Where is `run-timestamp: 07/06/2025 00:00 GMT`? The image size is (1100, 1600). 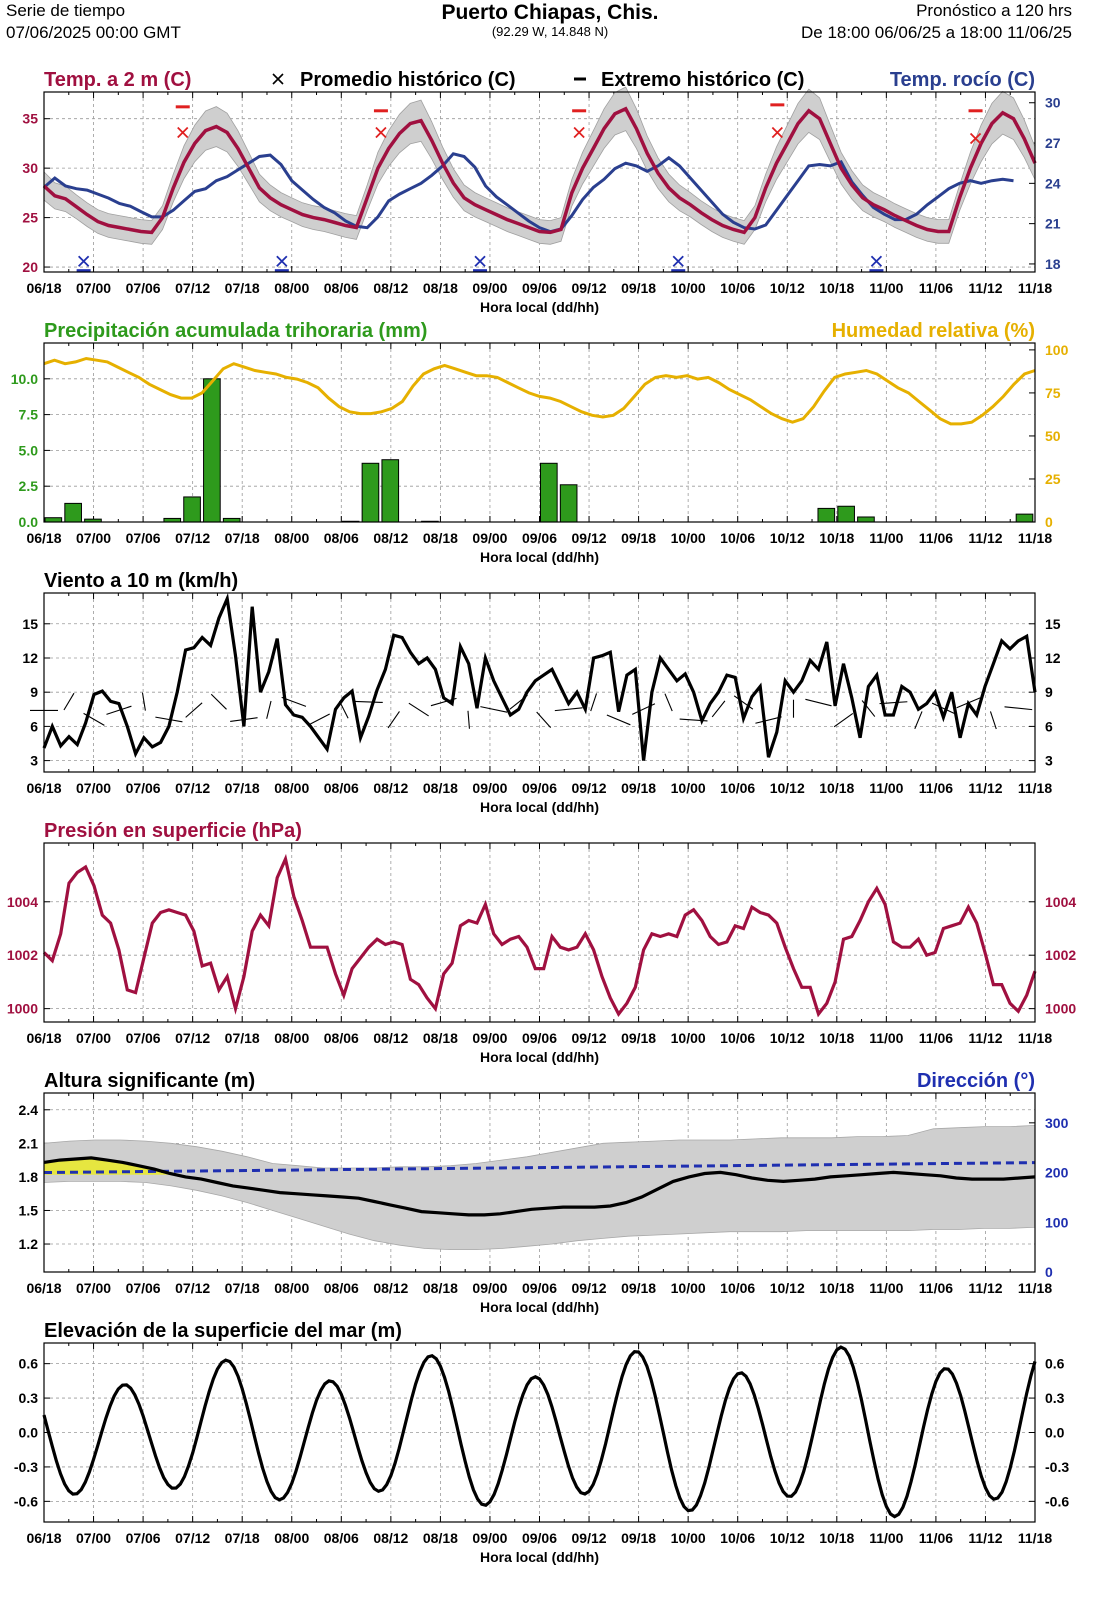
run-timestamp: 07/06/2025 00:00 GMT is located at coordinates (93, 32).